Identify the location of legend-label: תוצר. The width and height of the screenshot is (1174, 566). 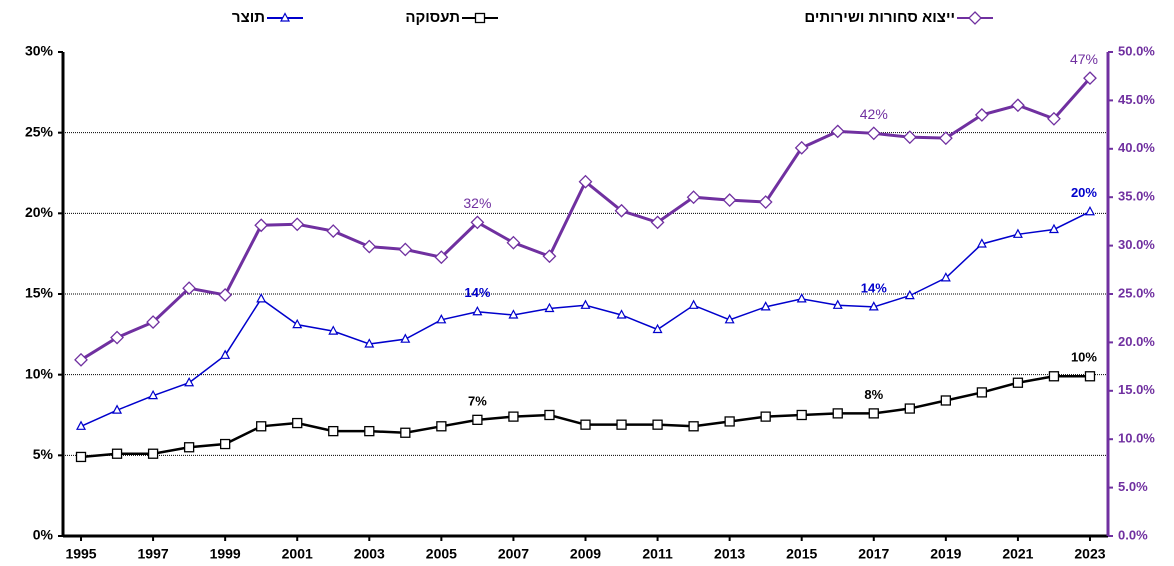
(248, 17).